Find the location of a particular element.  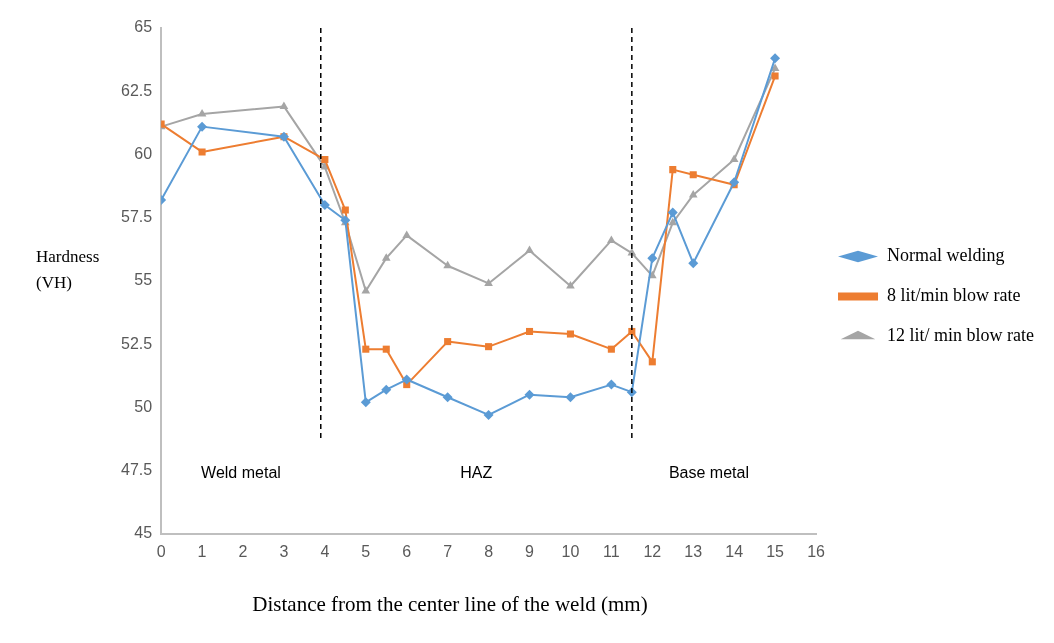

x-tick-label: 7 is located at coordinates (448, 551).